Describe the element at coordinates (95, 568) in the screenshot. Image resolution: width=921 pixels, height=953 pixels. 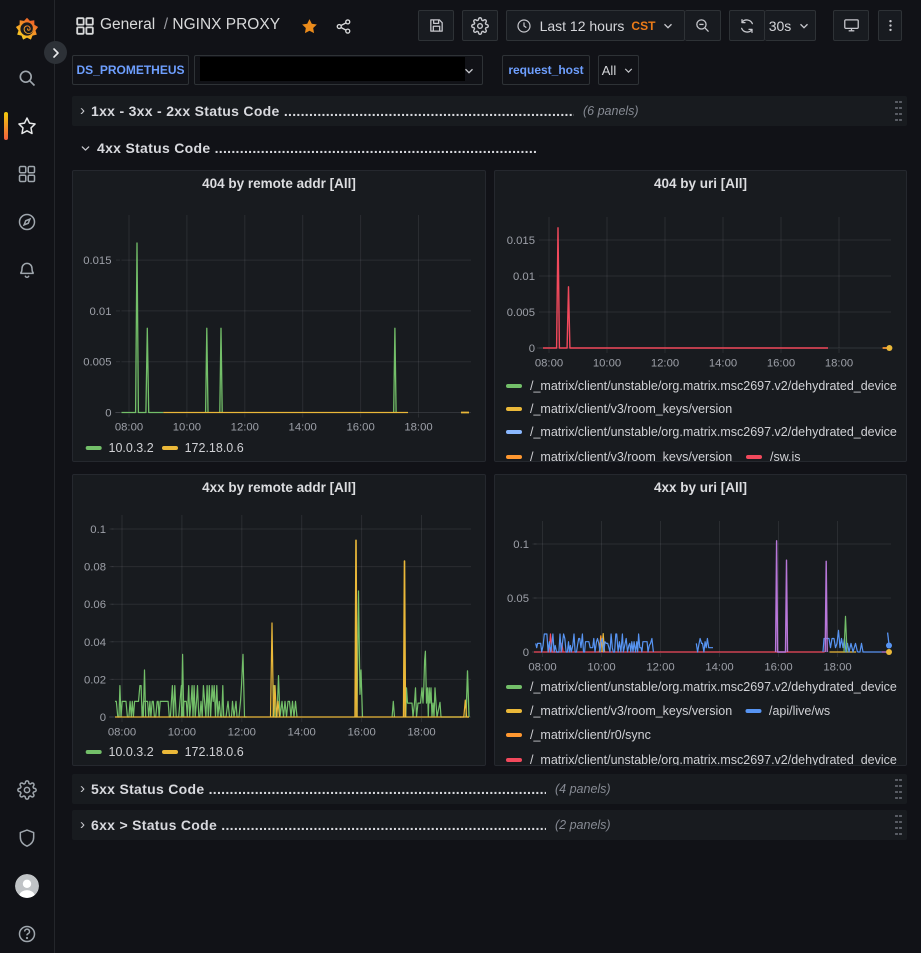
I see `svg-text: 0.08` at that location.